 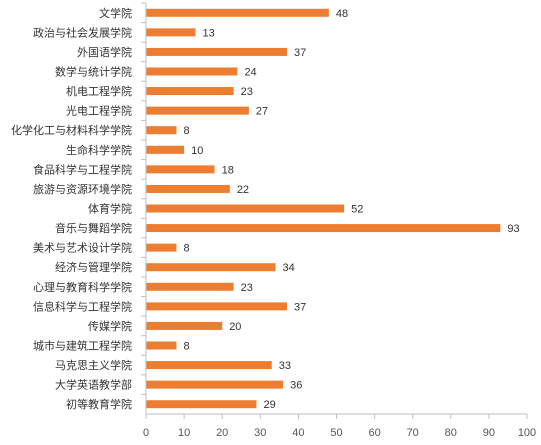 What do you see at coordinates (413, 433) in the screenshot?
I see `x-tick-label-7: 70` at bounding box center [413, 433].